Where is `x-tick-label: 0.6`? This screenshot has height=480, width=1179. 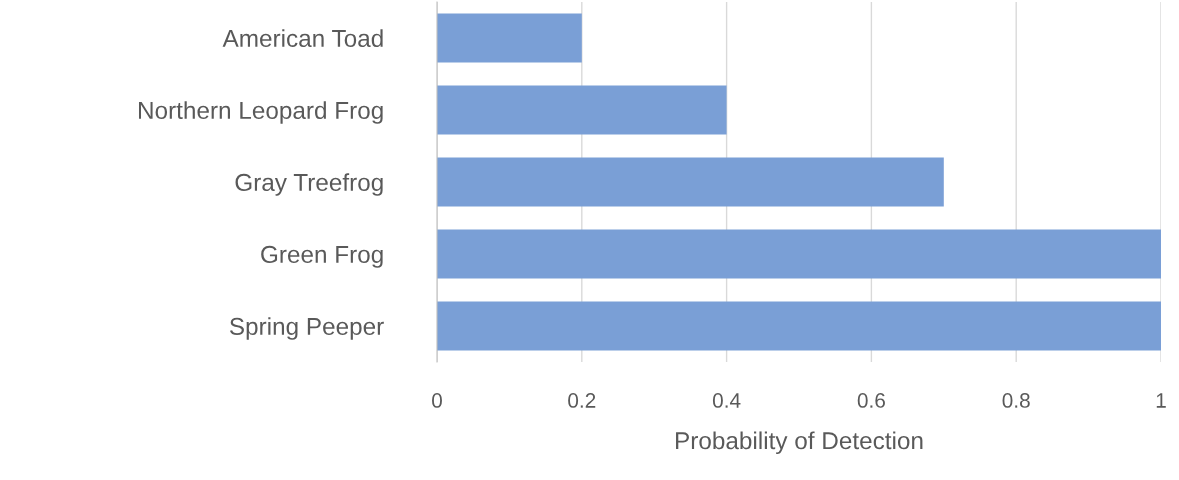 x-tick-label: 0.6 is located at coordinates (871, 400).